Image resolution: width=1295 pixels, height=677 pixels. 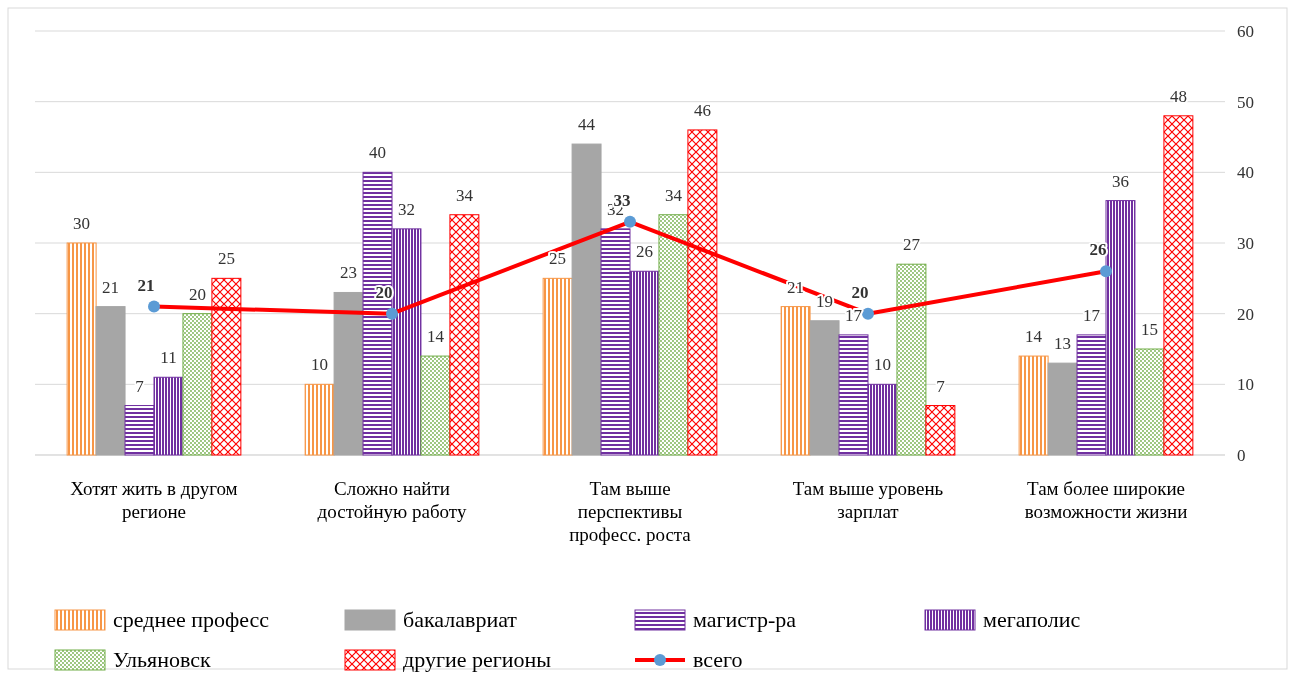 I want to click on y-tick-label: 50, so click(x=1245, y=102).